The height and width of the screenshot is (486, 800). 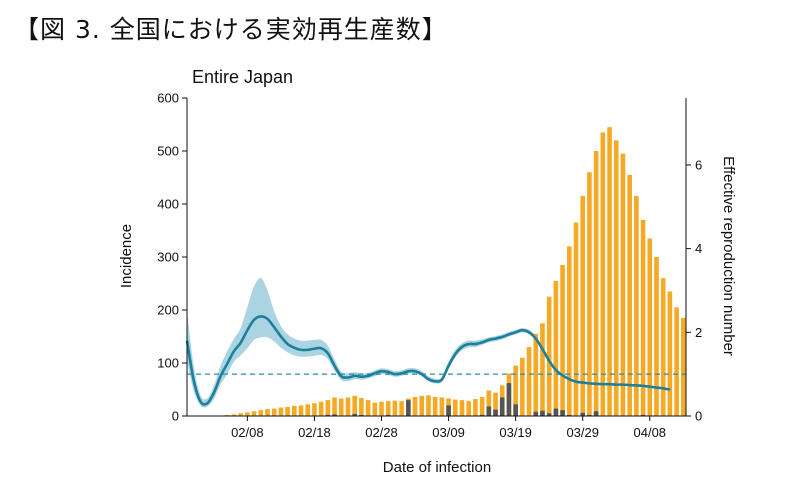 I want to click on x-axis-label: Date of infection, so click(x=437, y=467).